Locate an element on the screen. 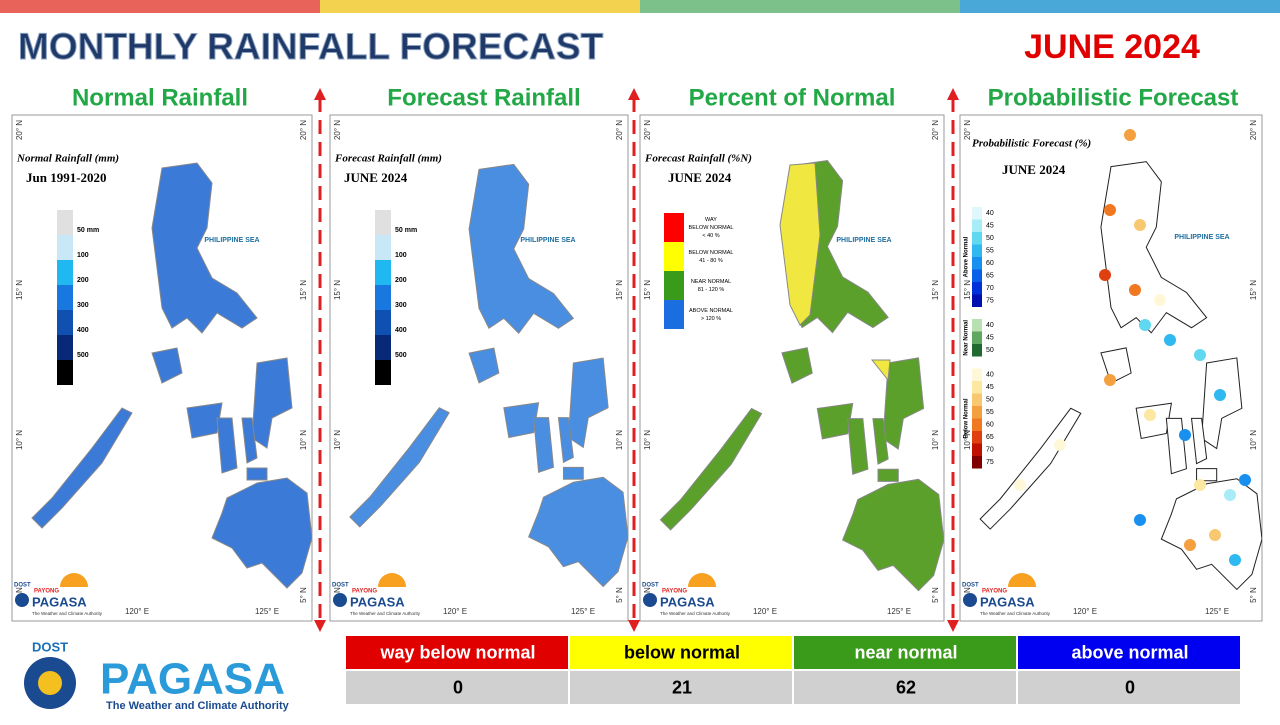 This screenshot has height=725, width=1280. stripe is located at coordinates (800, 6).